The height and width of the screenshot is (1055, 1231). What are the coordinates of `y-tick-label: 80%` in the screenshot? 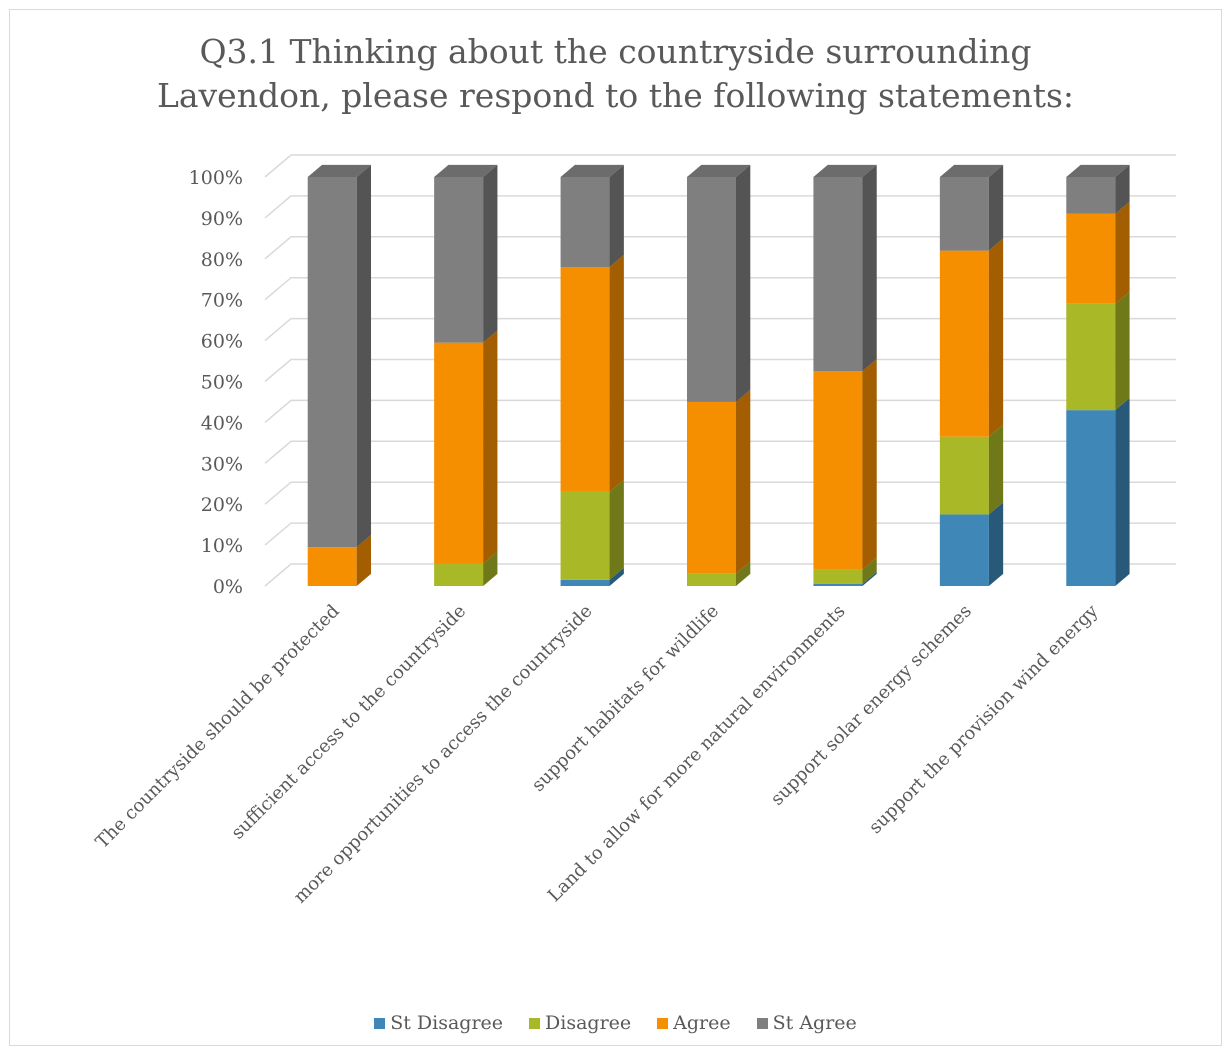 It's located at (222, 260).